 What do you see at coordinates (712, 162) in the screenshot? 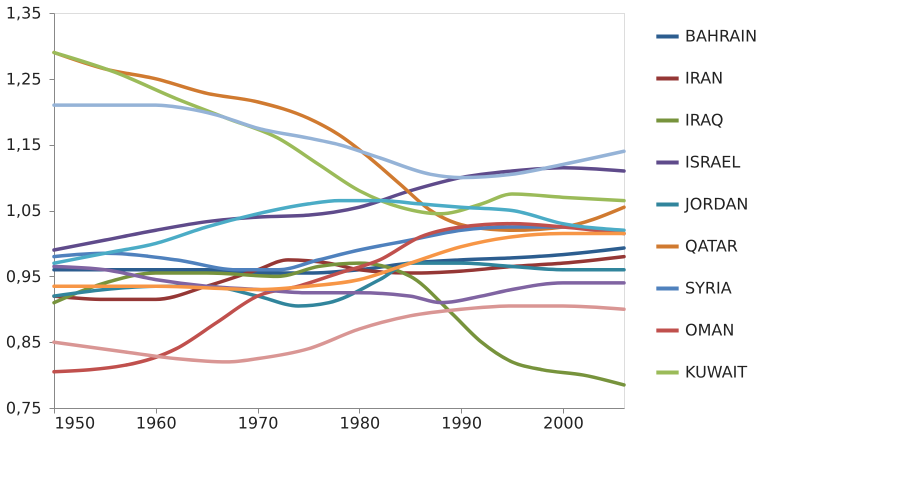
I see `legend-label: ISRAEL` at bounding box center [712, 162].